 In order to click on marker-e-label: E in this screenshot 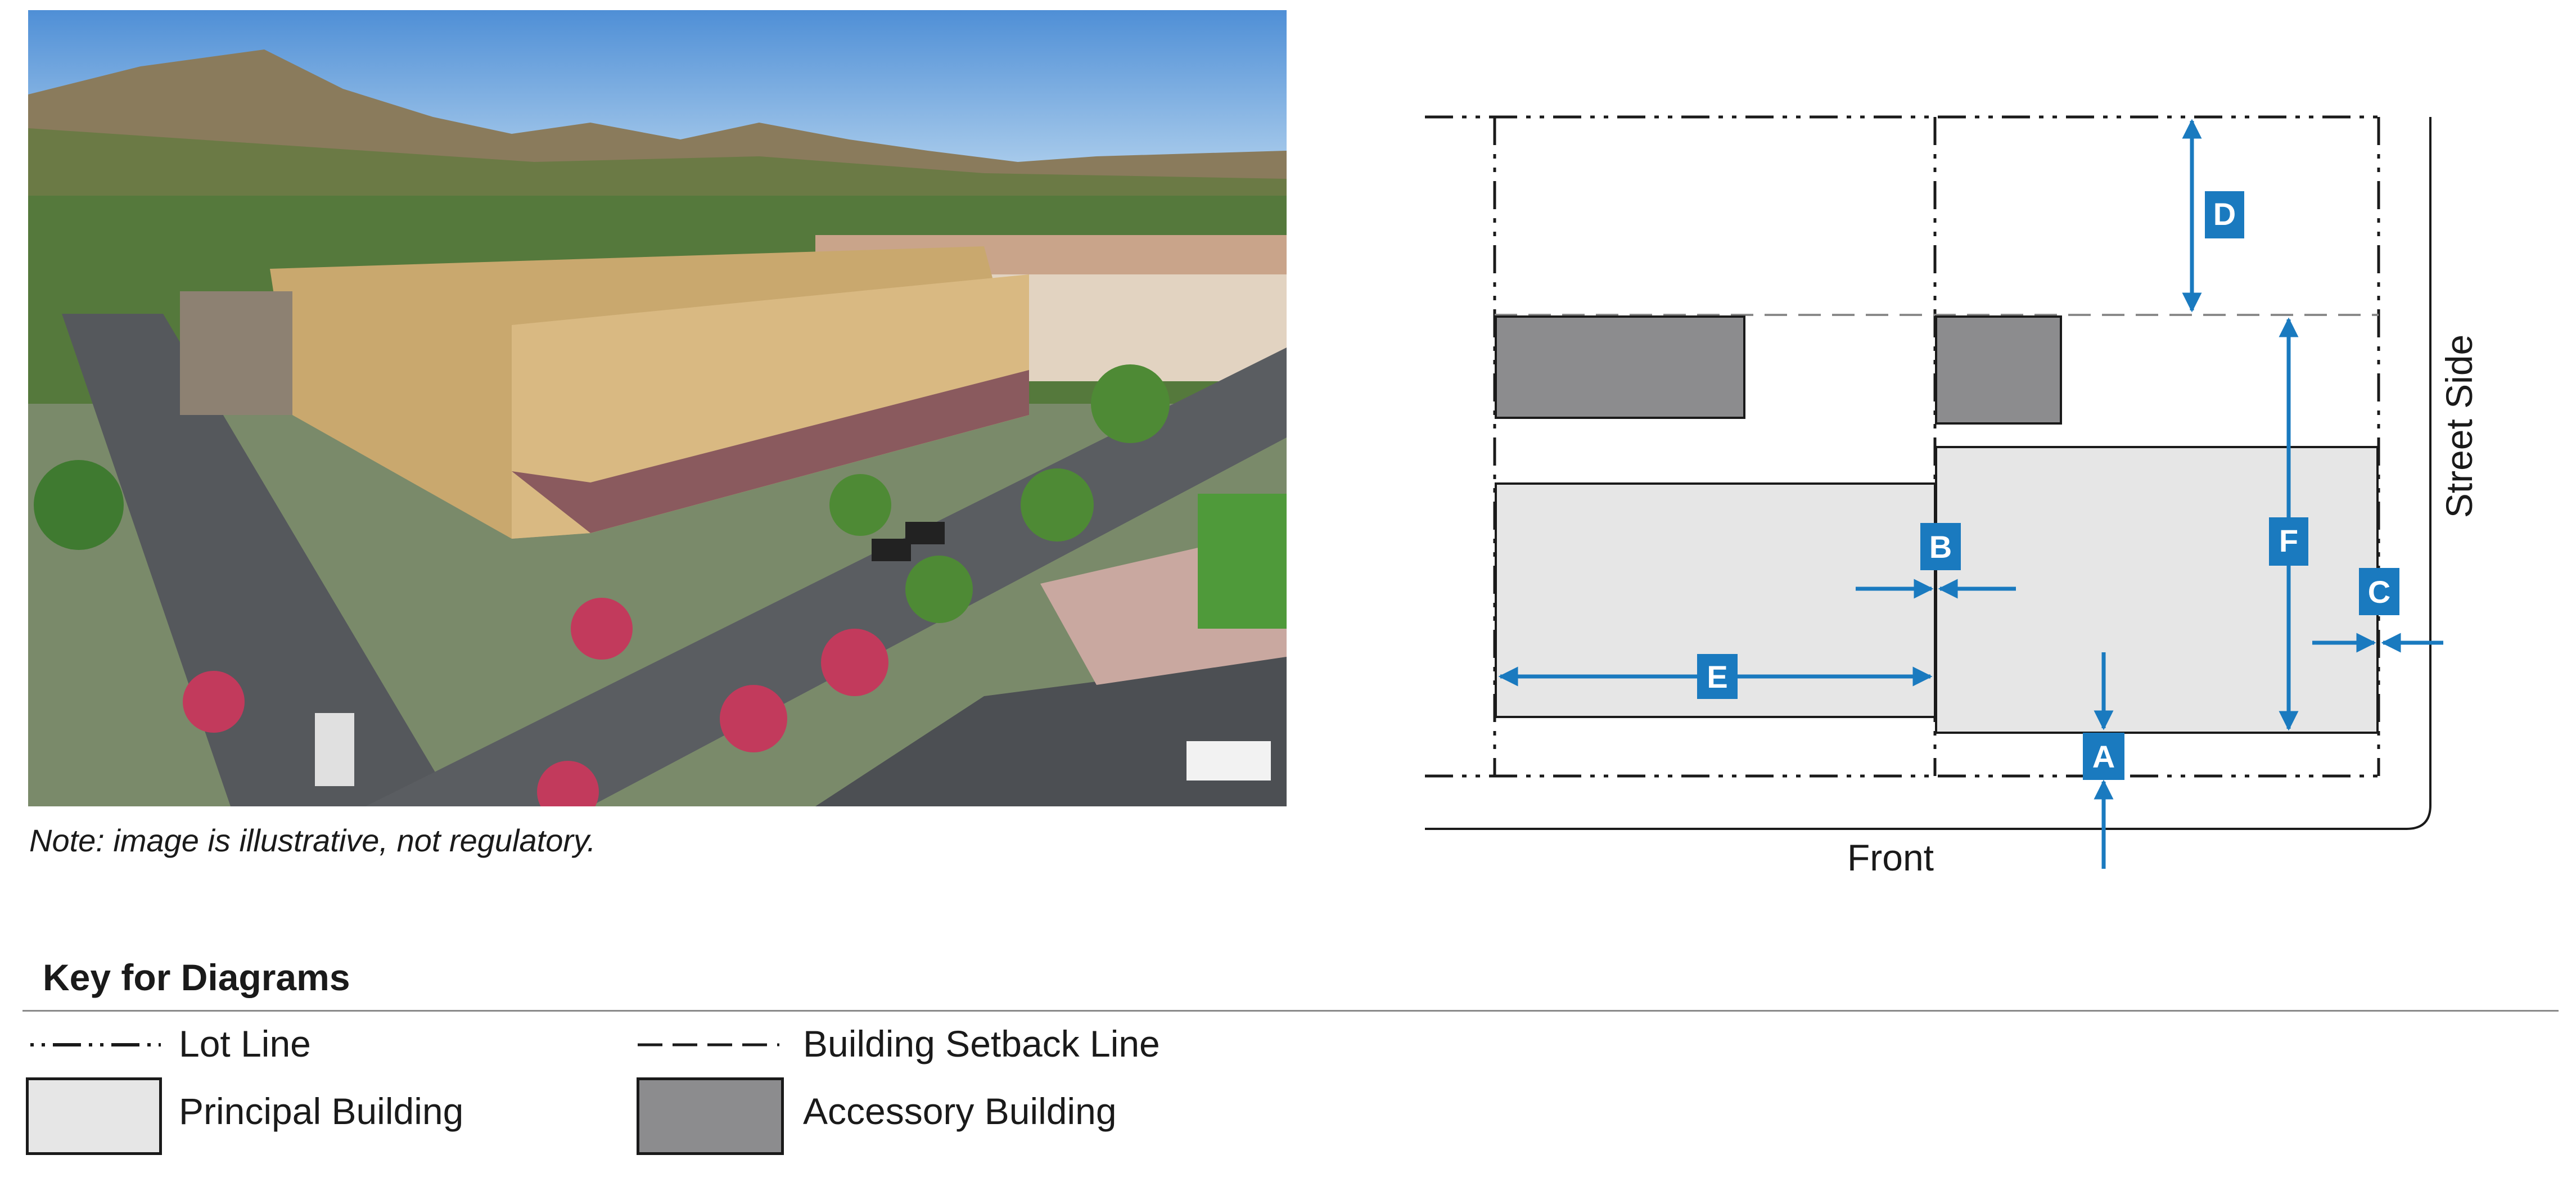, I will do `click(1717, 676)`.